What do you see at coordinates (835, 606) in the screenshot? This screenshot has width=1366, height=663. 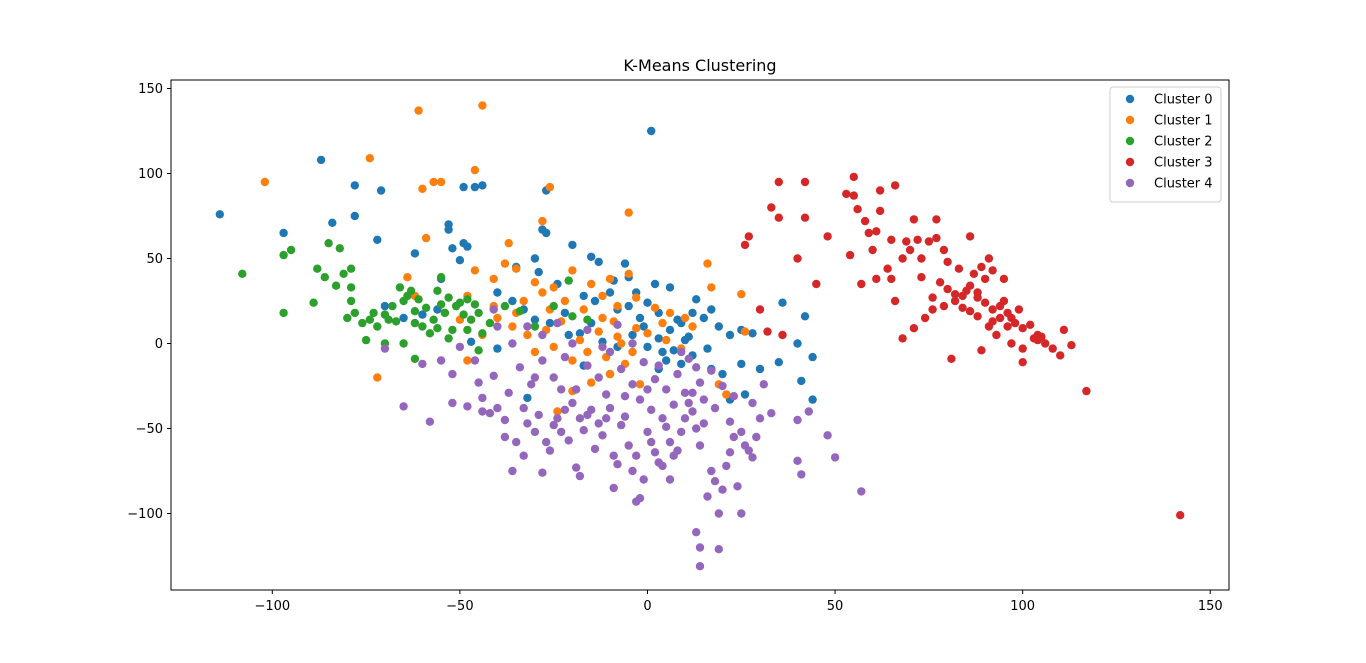 I see `x-tick-label: 50` at bounding box center [835, 606].